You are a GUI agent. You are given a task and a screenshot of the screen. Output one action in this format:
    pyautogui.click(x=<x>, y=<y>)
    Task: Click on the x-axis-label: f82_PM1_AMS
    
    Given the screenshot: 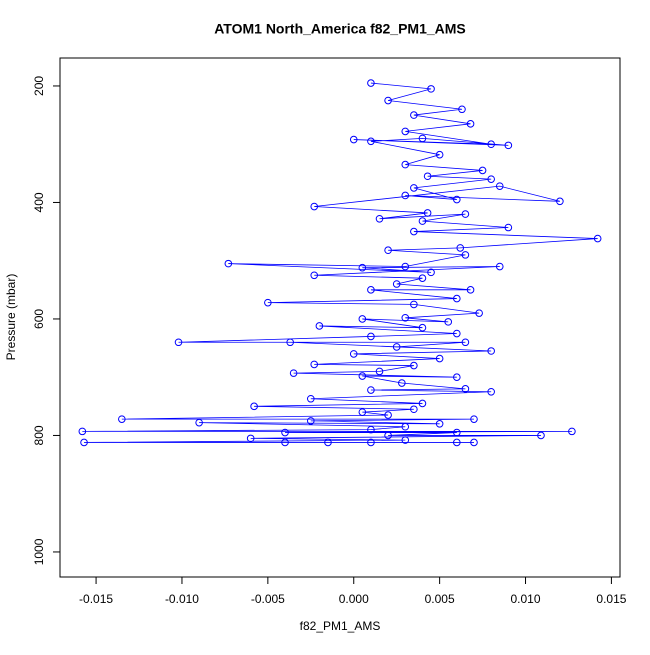 What is the action you would take?
    pyautogui.click(x=340, y=626)
    